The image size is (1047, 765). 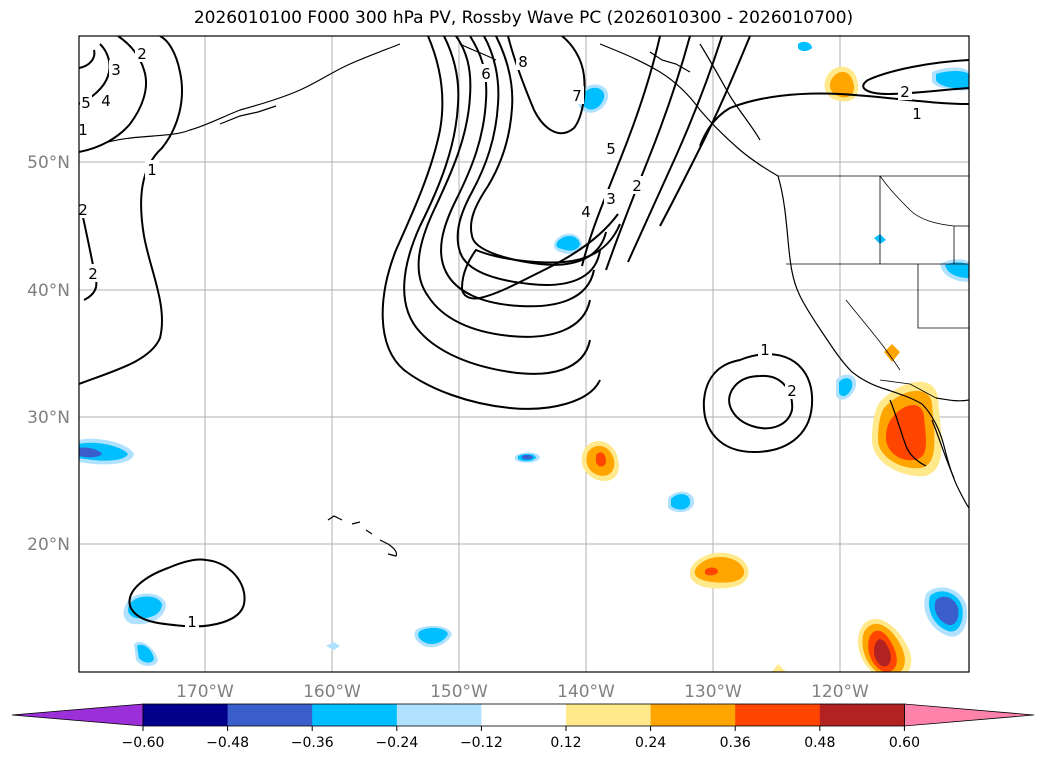 What do you see at coordinates (565, 743) in the screenshot?
I see `colorbar-tick-label: 0.12` at bounding box center [565, 743].